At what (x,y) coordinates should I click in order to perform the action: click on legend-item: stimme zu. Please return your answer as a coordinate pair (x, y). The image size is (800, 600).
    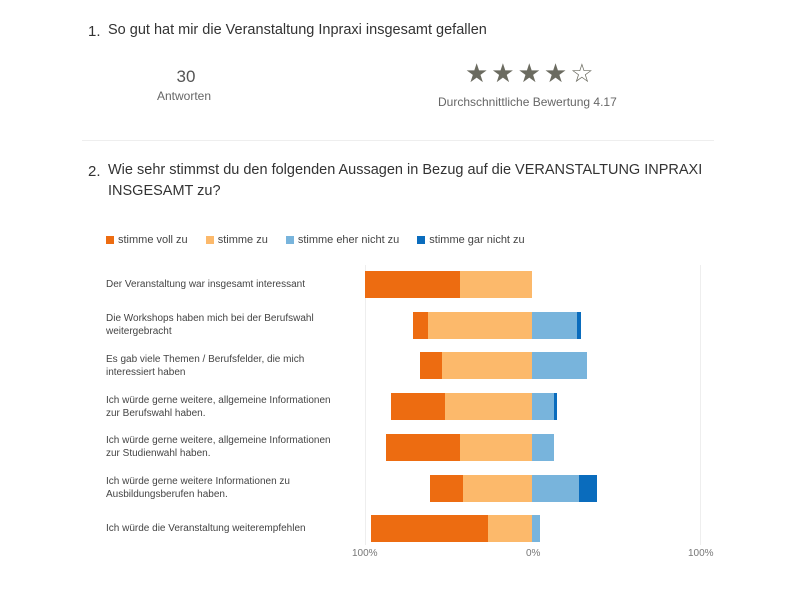
    Looking at the image, I should click on (236, 240).